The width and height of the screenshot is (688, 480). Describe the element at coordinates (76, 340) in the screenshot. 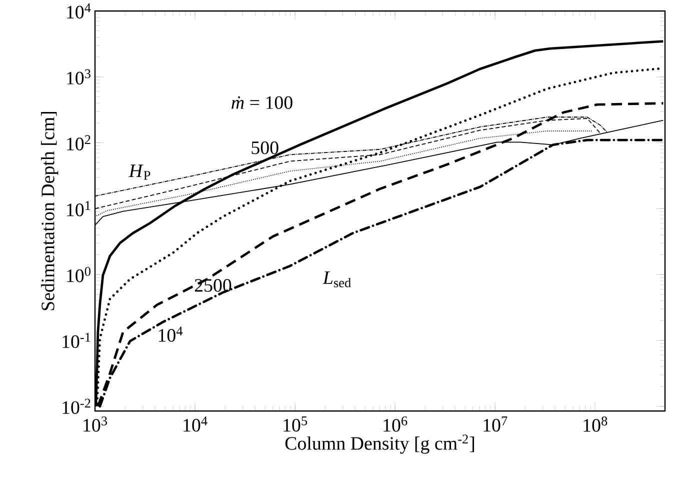

I see `y-tick-label: 10$^{-1}$` at that location.